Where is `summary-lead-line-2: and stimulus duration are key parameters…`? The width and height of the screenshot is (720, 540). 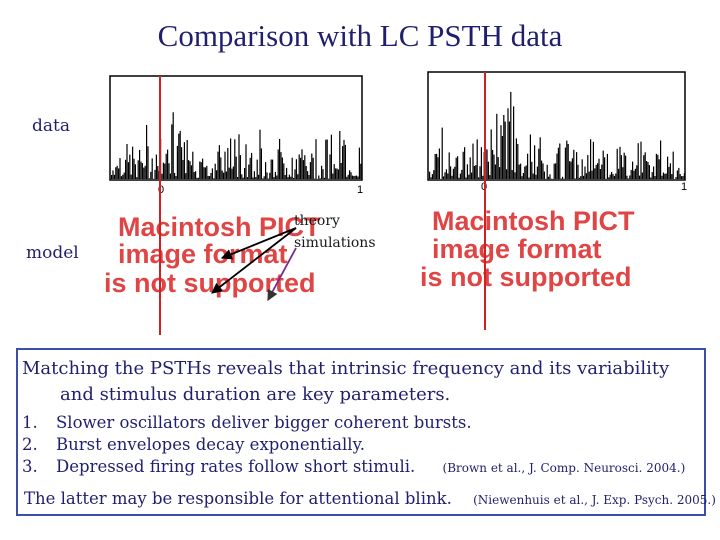 summary-lead-line-2: and stimulus duration are key parameters… is located at coordinates (255, 394).